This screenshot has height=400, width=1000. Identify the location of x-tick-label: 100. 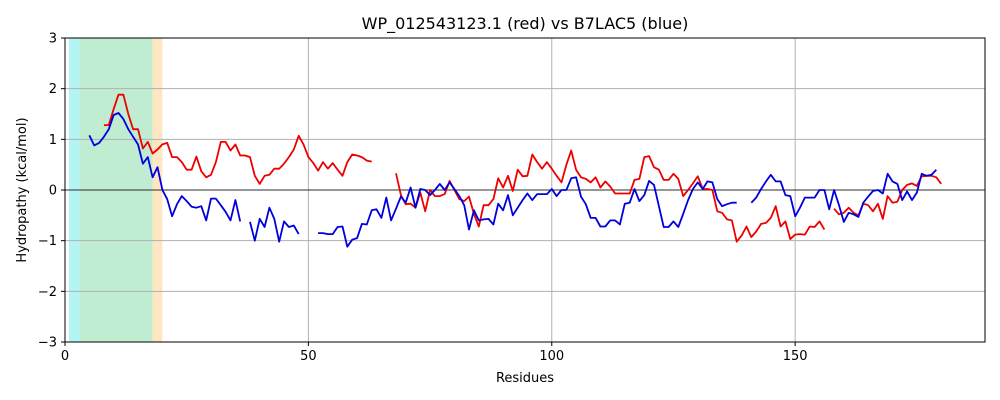
(551, 356).